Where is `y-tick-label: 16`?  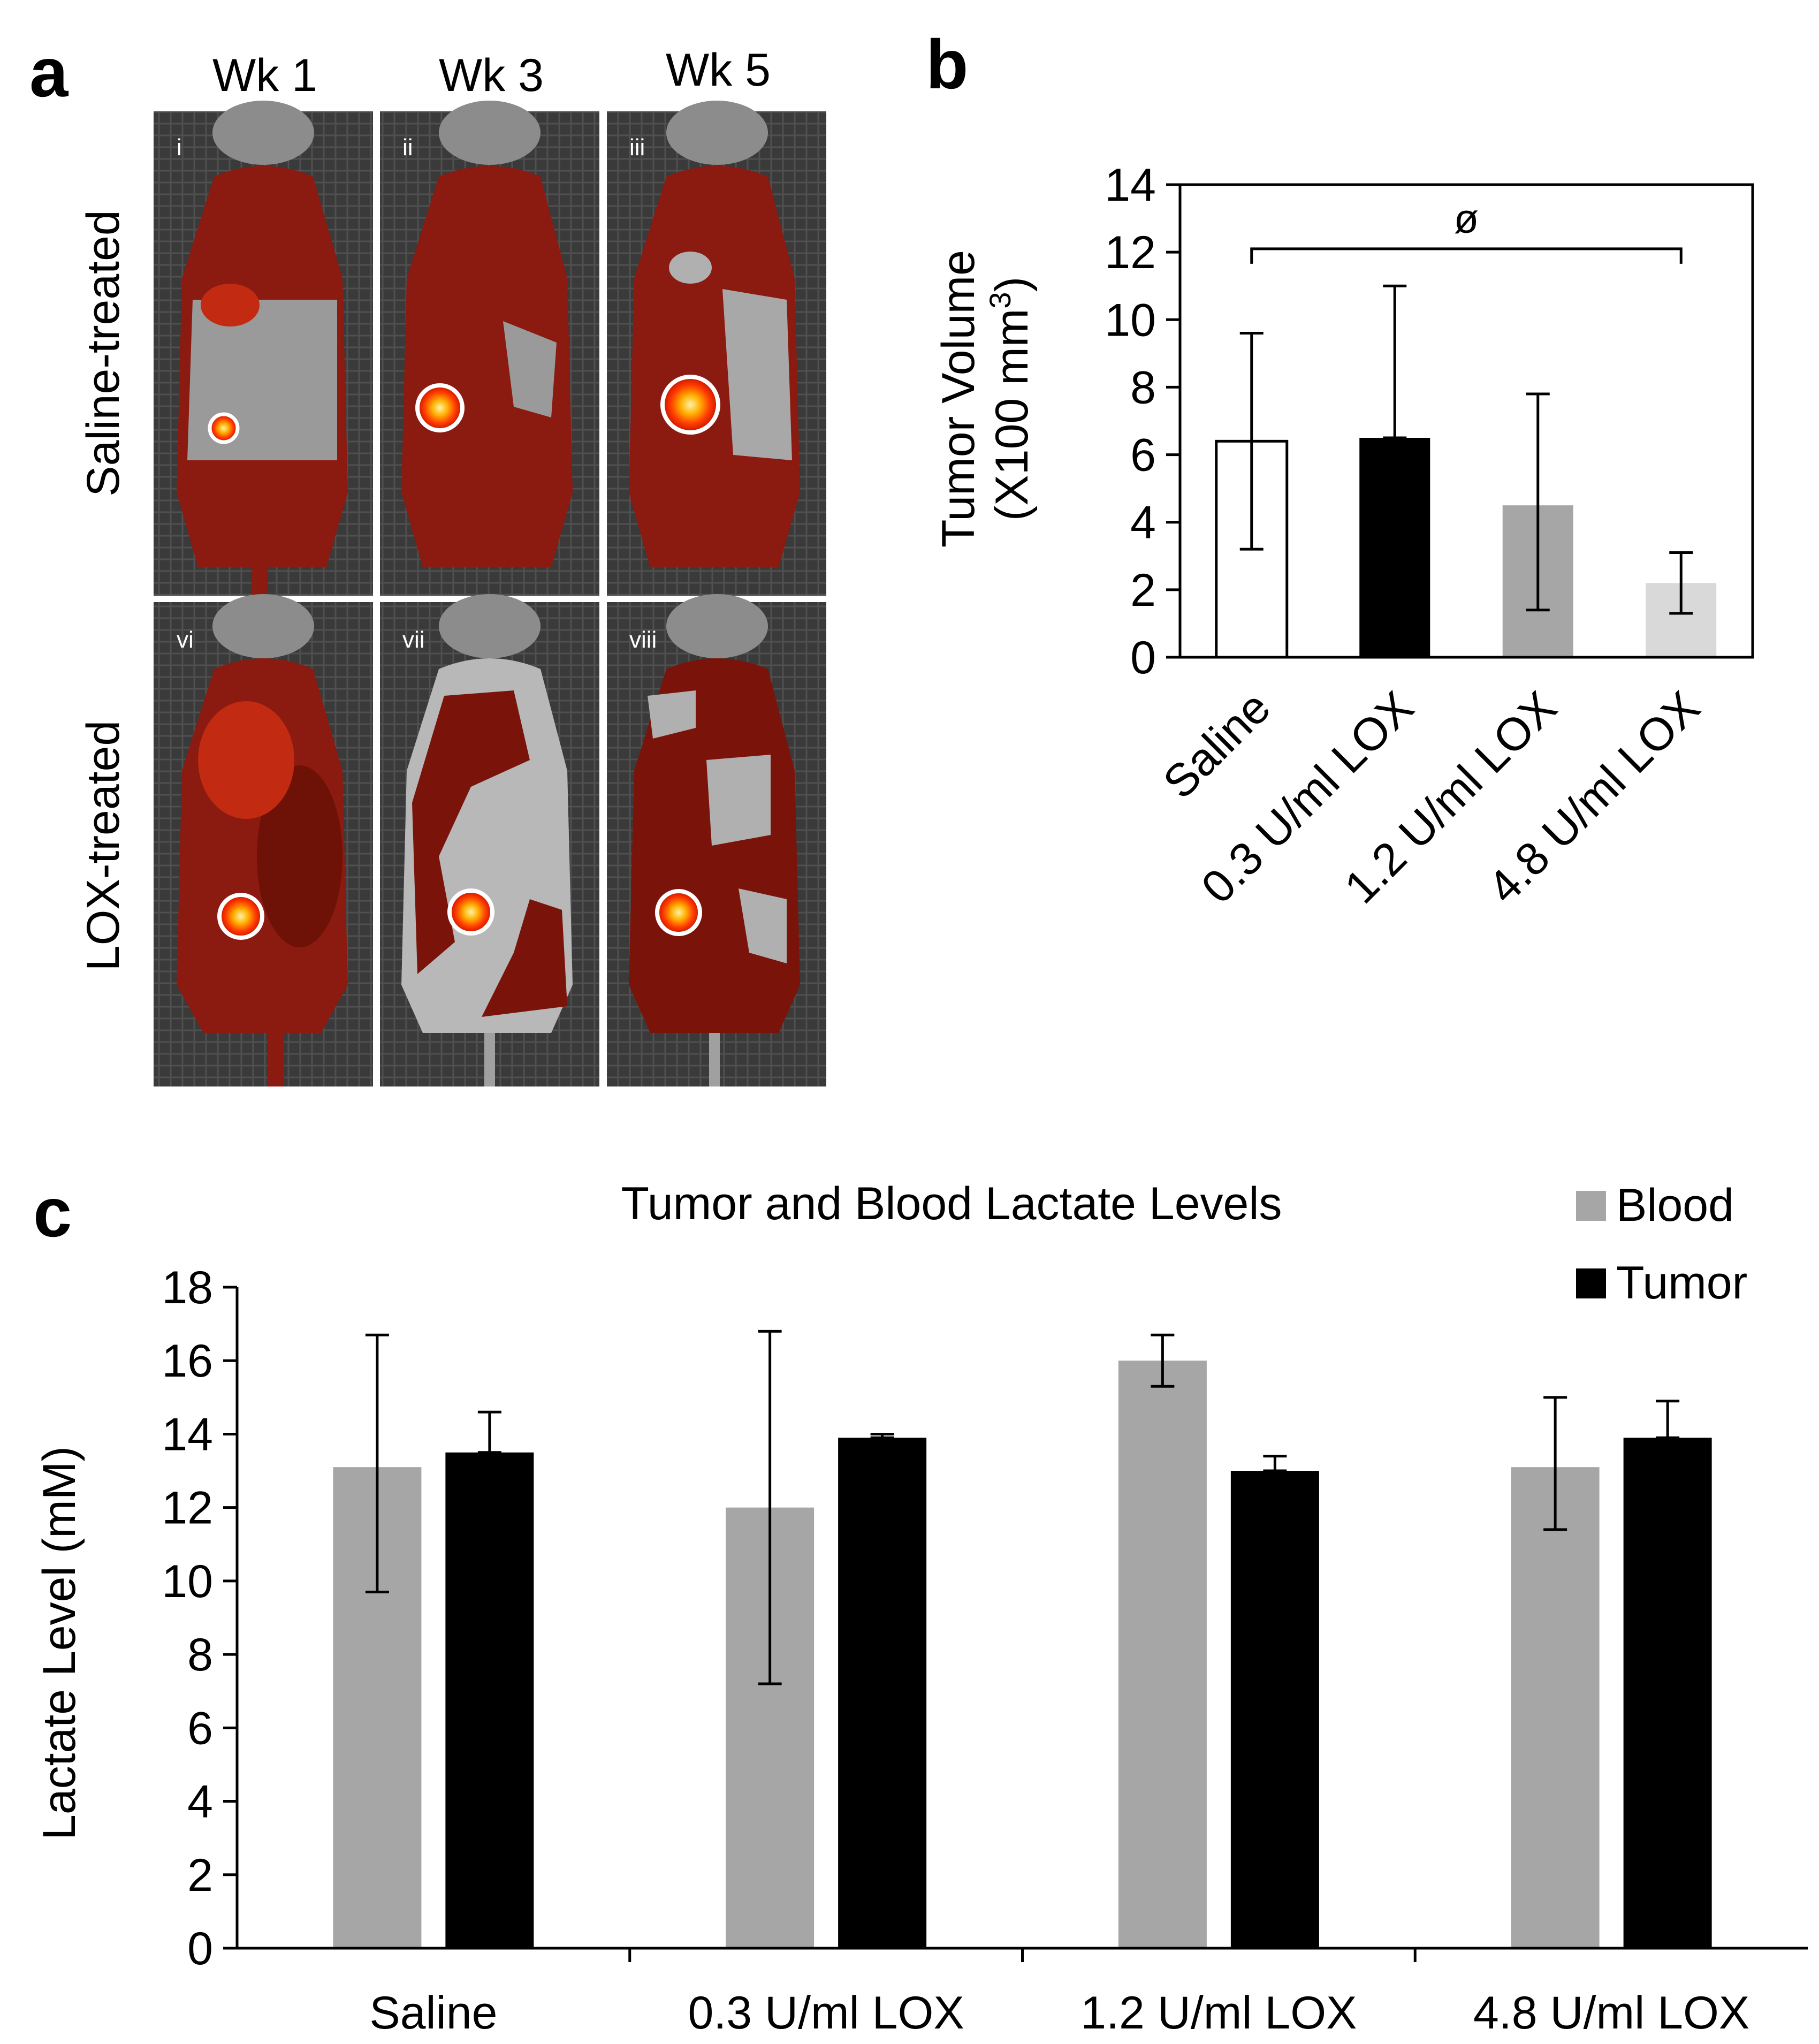 y-tick-label: 16 is located at coordinates (187, 1361).